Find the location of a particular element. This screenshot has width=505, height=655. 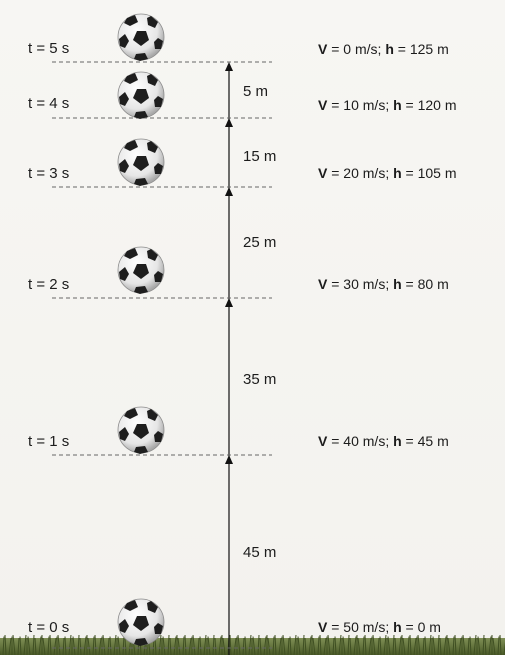

time-label: t = 4 s is located at coordinates (48, 103).